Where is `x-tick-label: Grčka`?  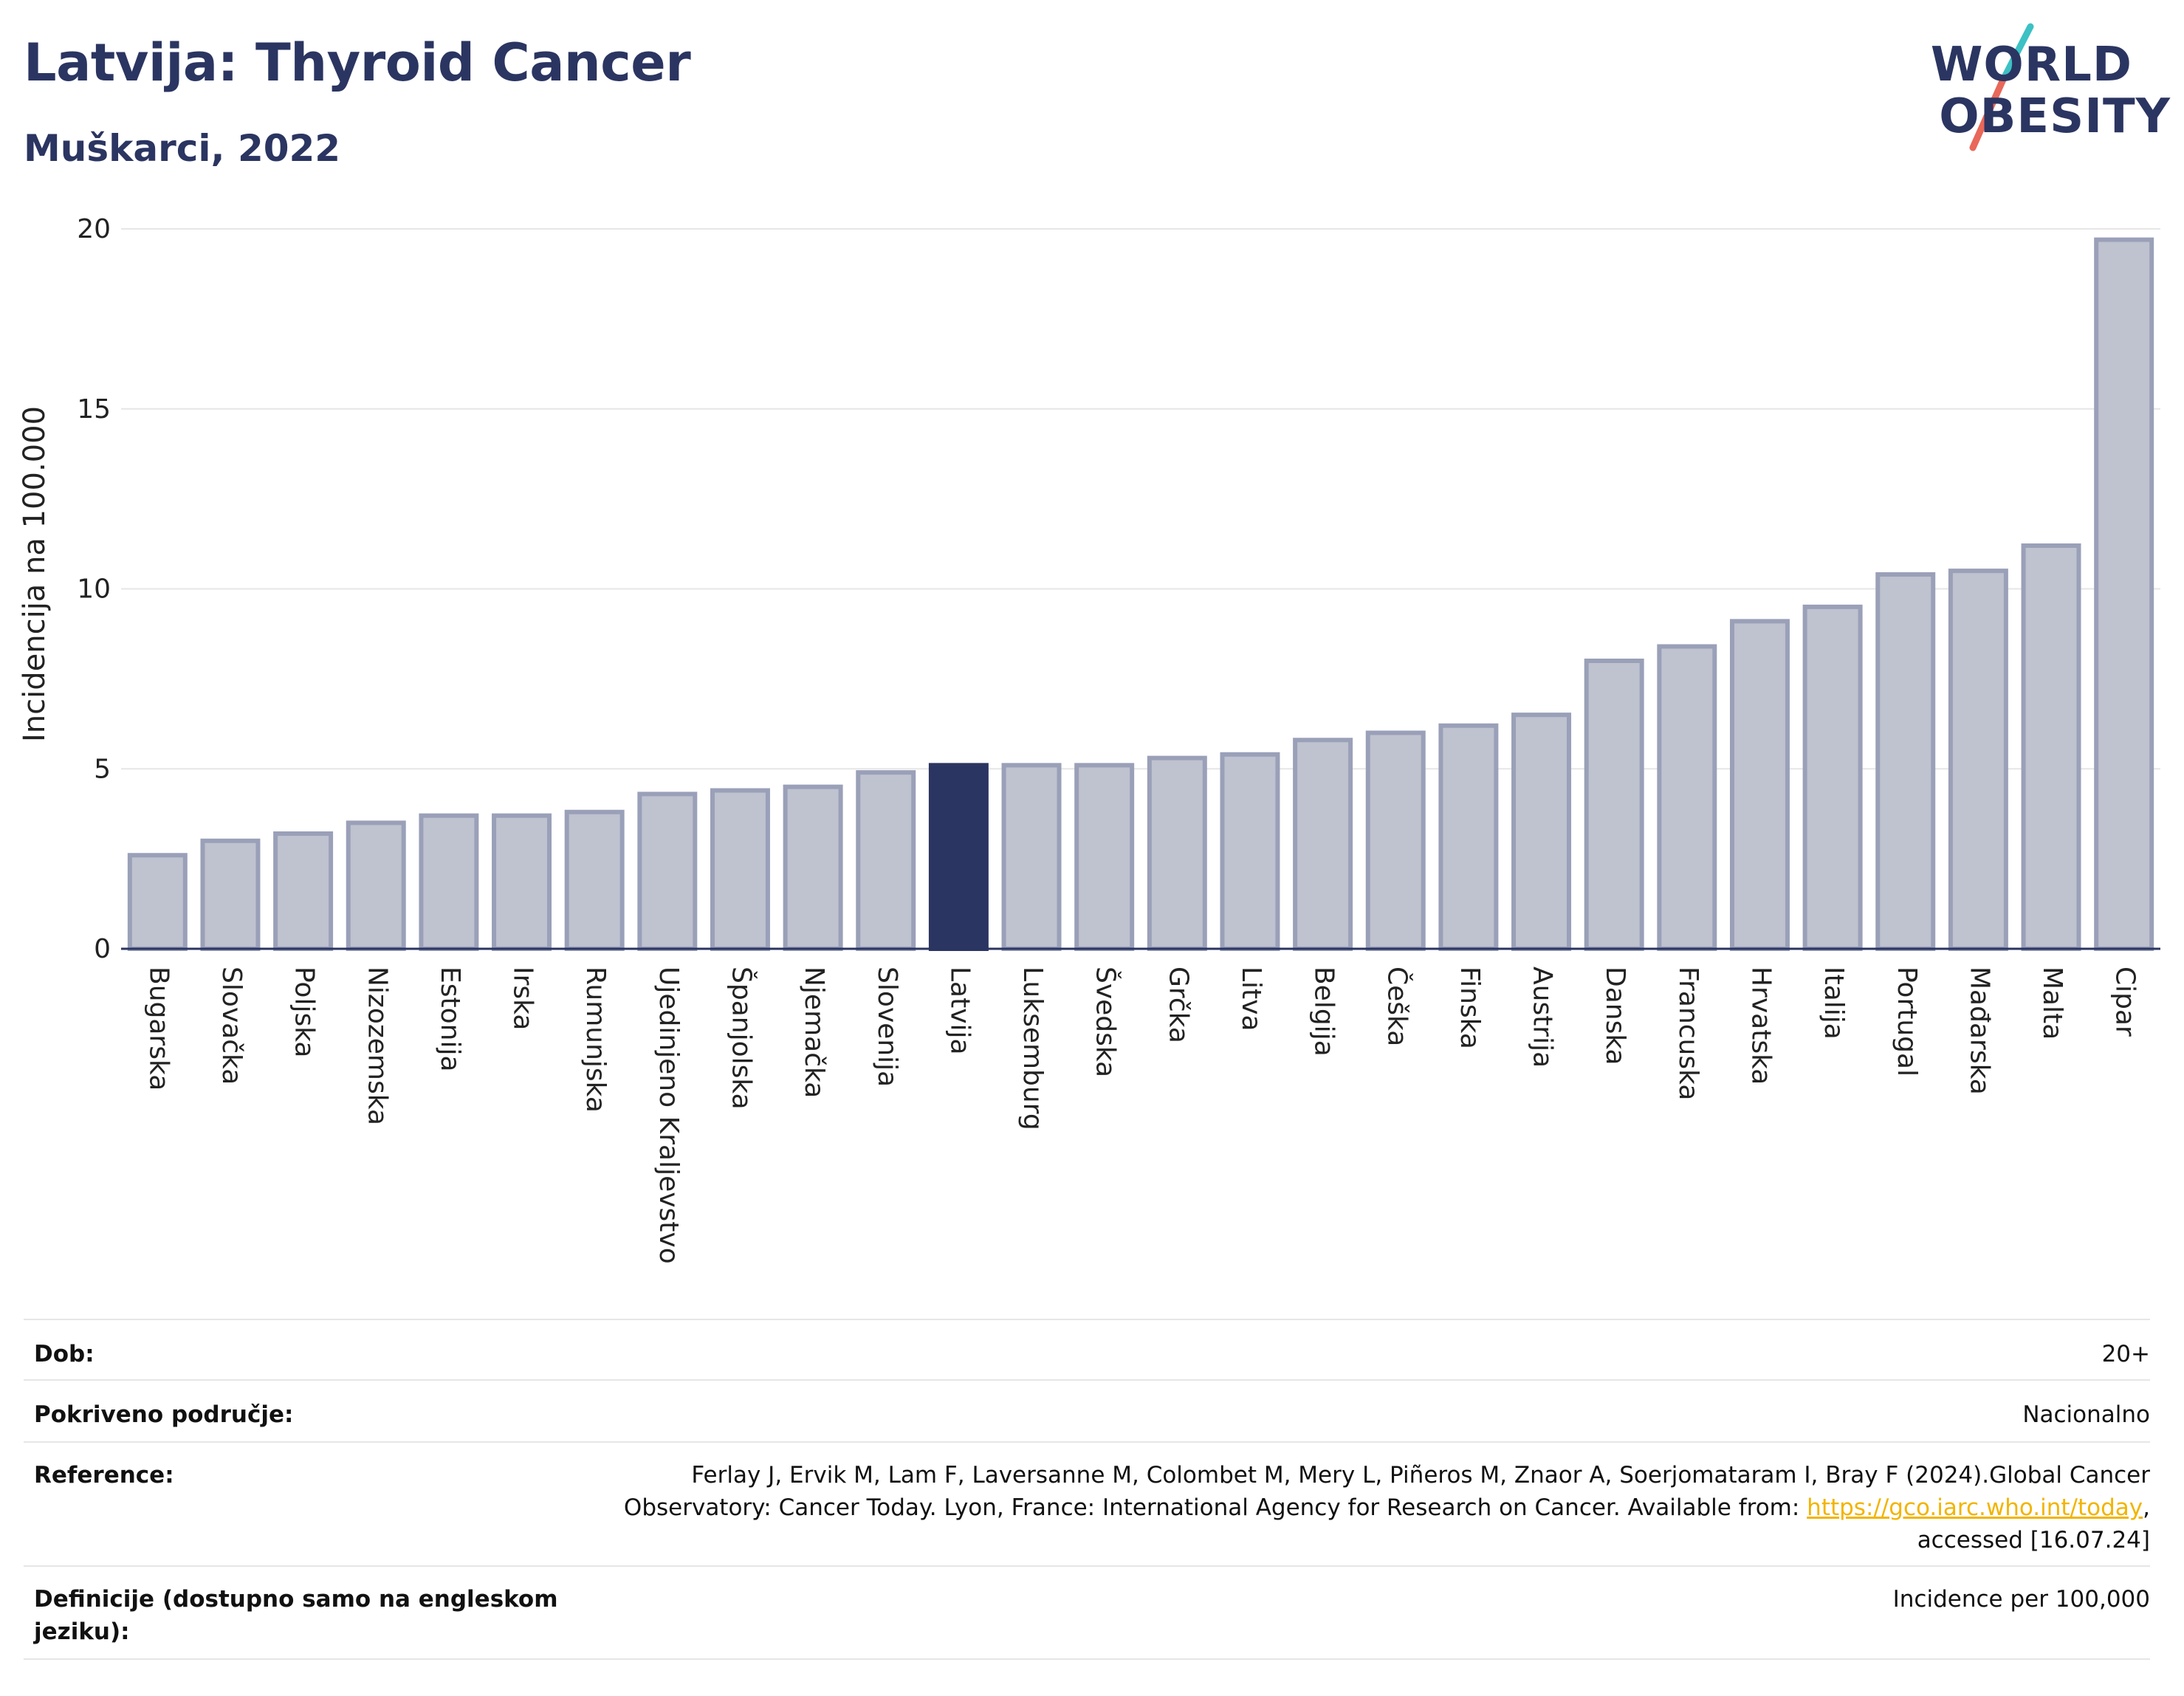
x-tick-label: Grčka is located at coordinates (1178, 1005).